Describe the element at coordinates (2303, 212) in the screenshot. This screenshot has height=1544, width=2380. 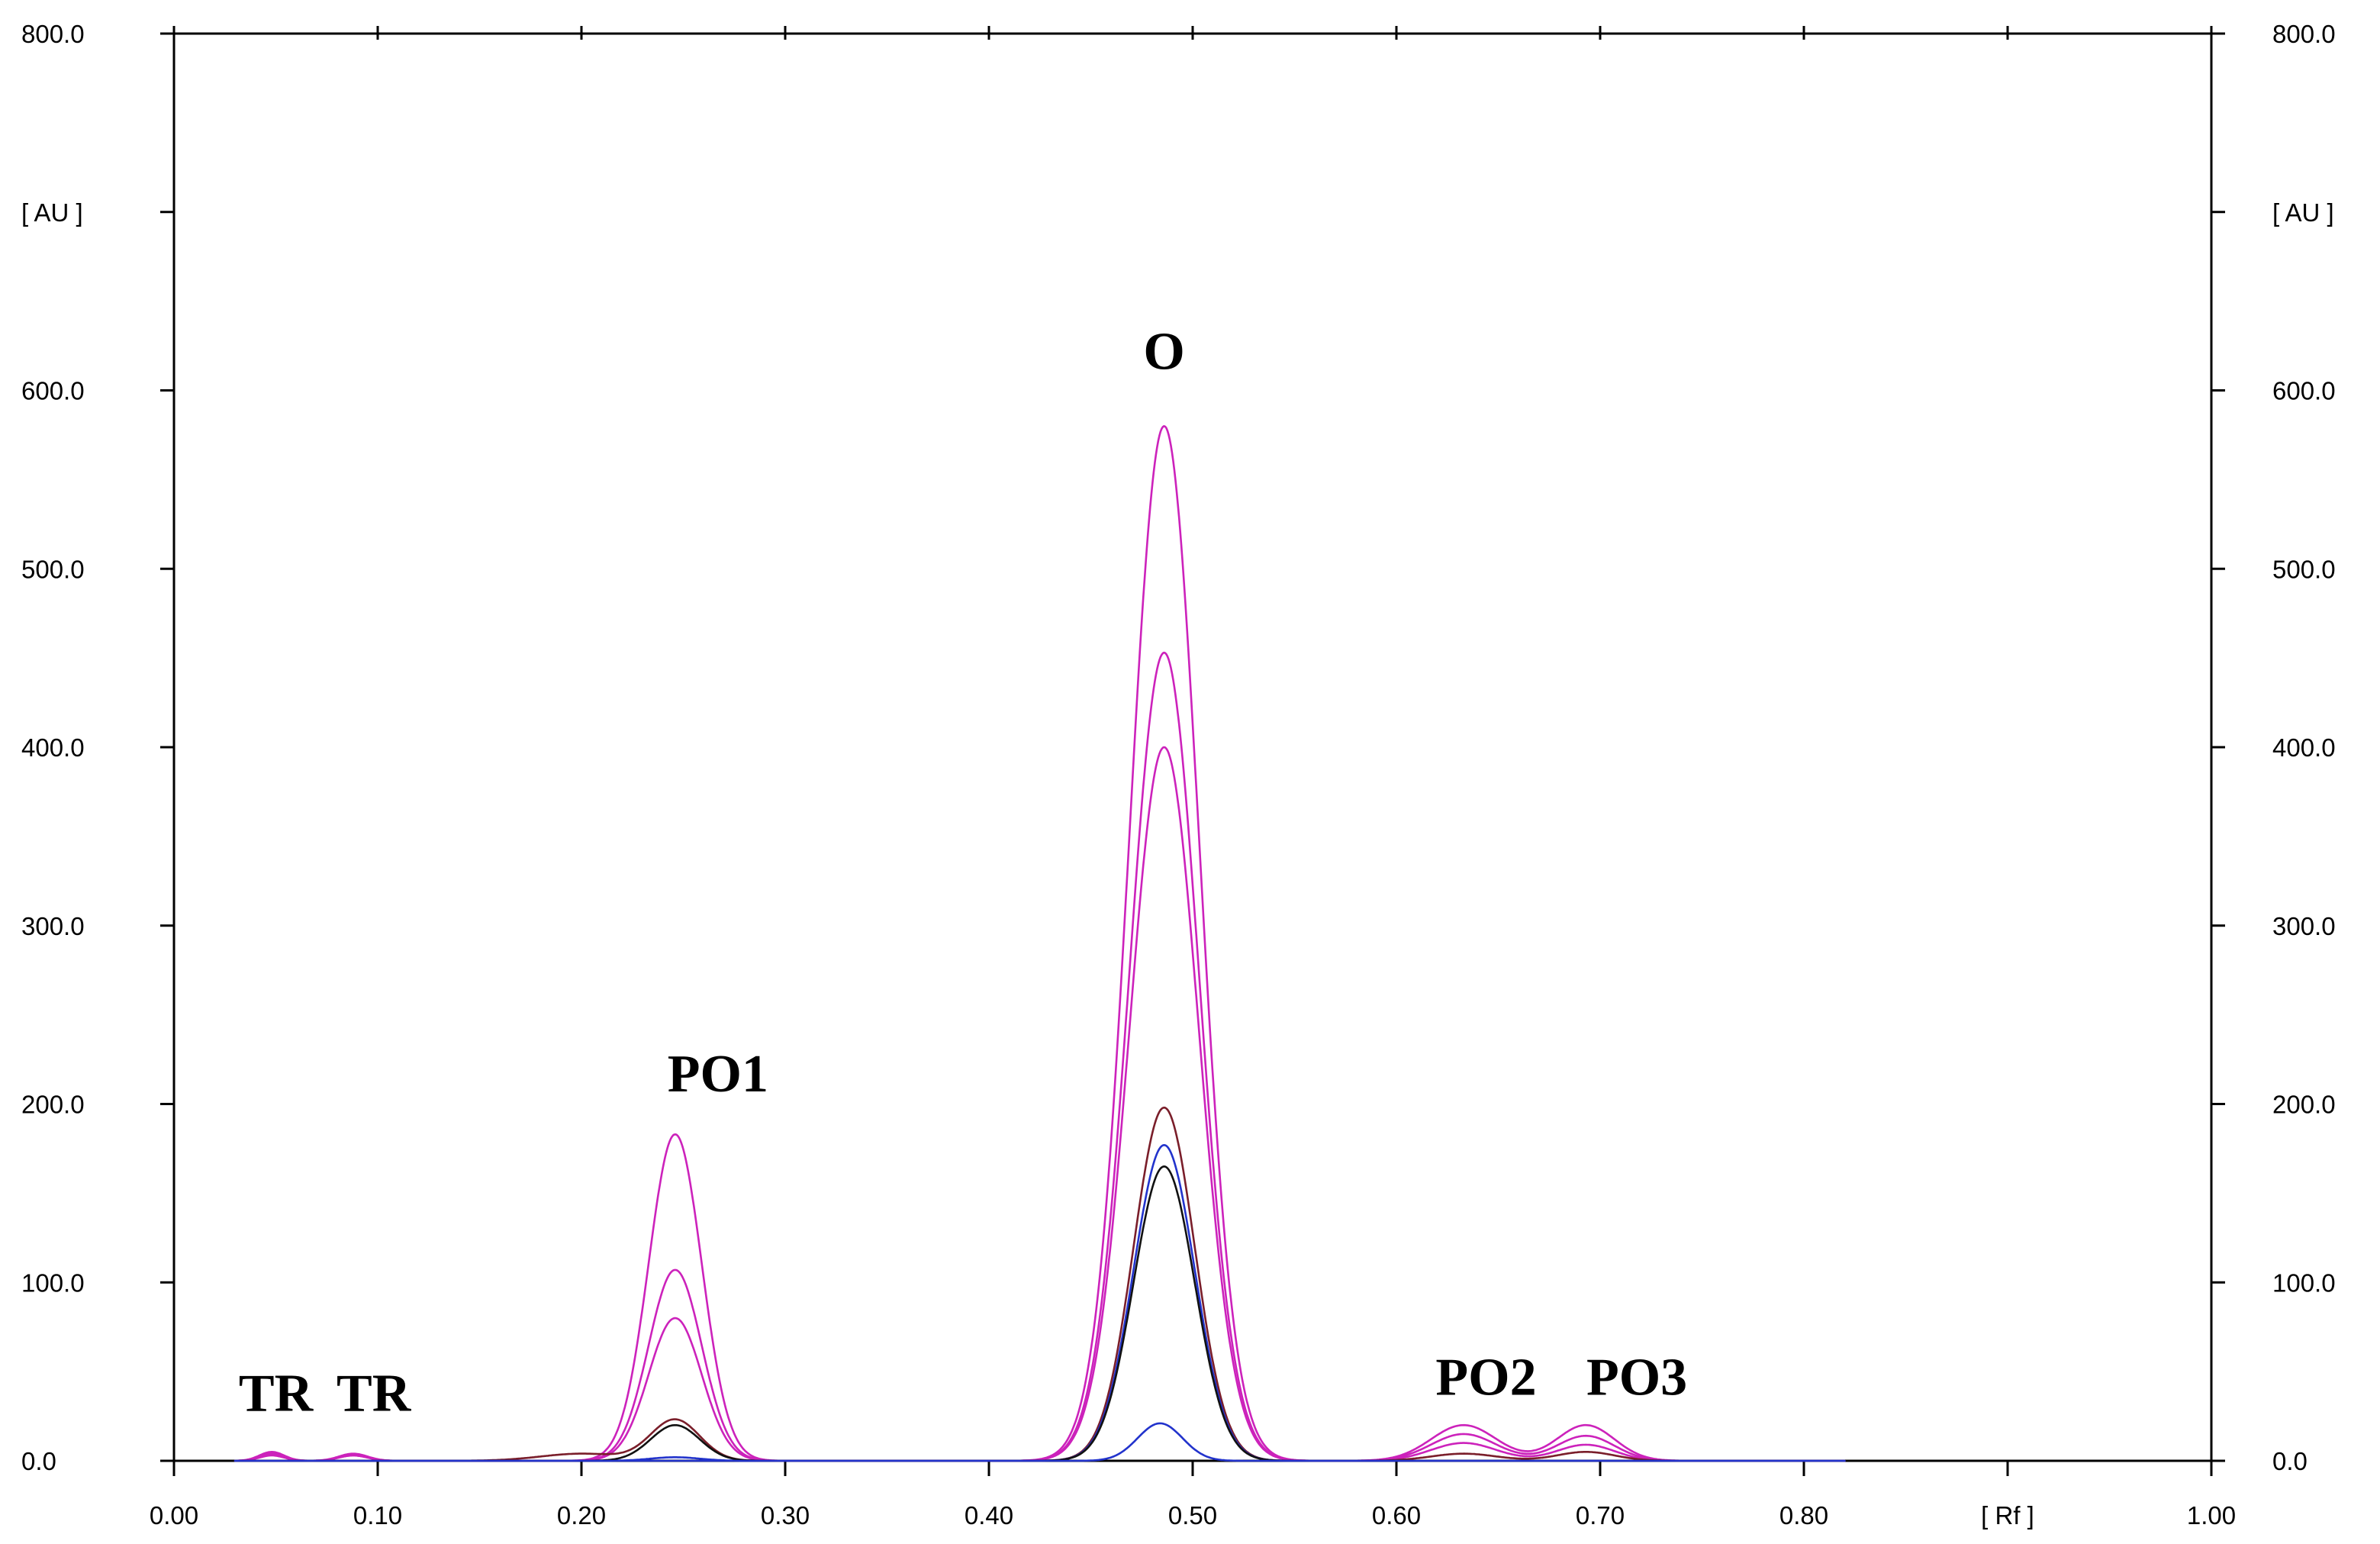
I see `y-tick-label-right: [ AU ]` at that location.